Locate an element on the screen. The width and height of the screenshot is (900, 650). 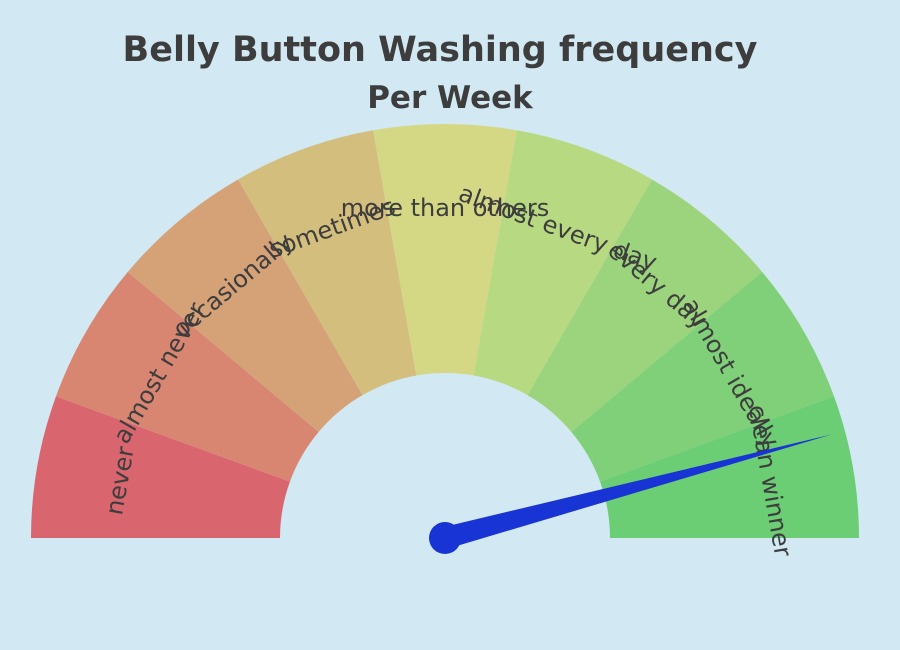
gauge-needle is located at coordinates (637, 491).